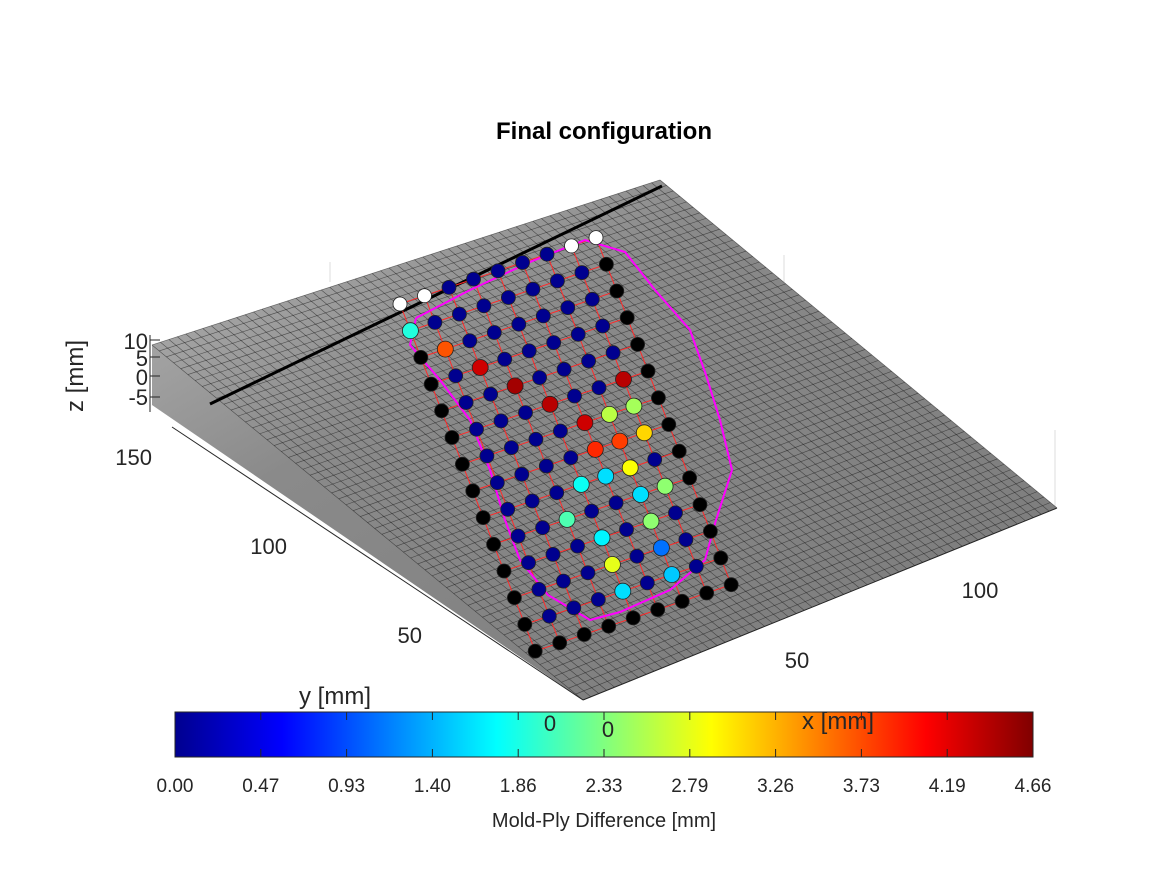 The height and width of the screenshot is (875, 1167). Describe the element at coordinates (377, 563) in the screenshot. I see `y-axis-line` at that location.